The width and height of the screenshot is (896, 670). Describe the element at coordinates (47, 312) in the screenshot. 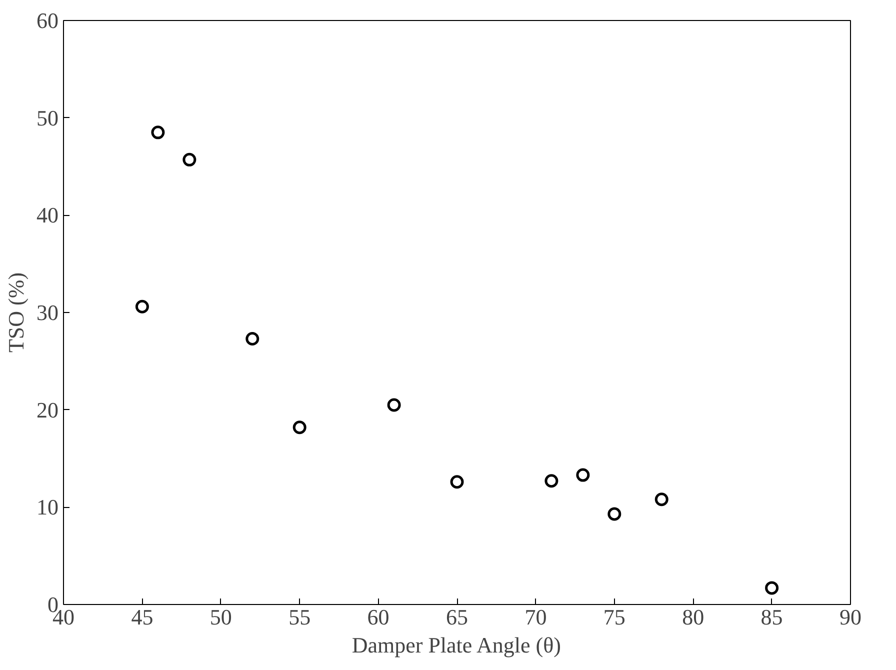

I see `y-tick-label: 30` at that location.